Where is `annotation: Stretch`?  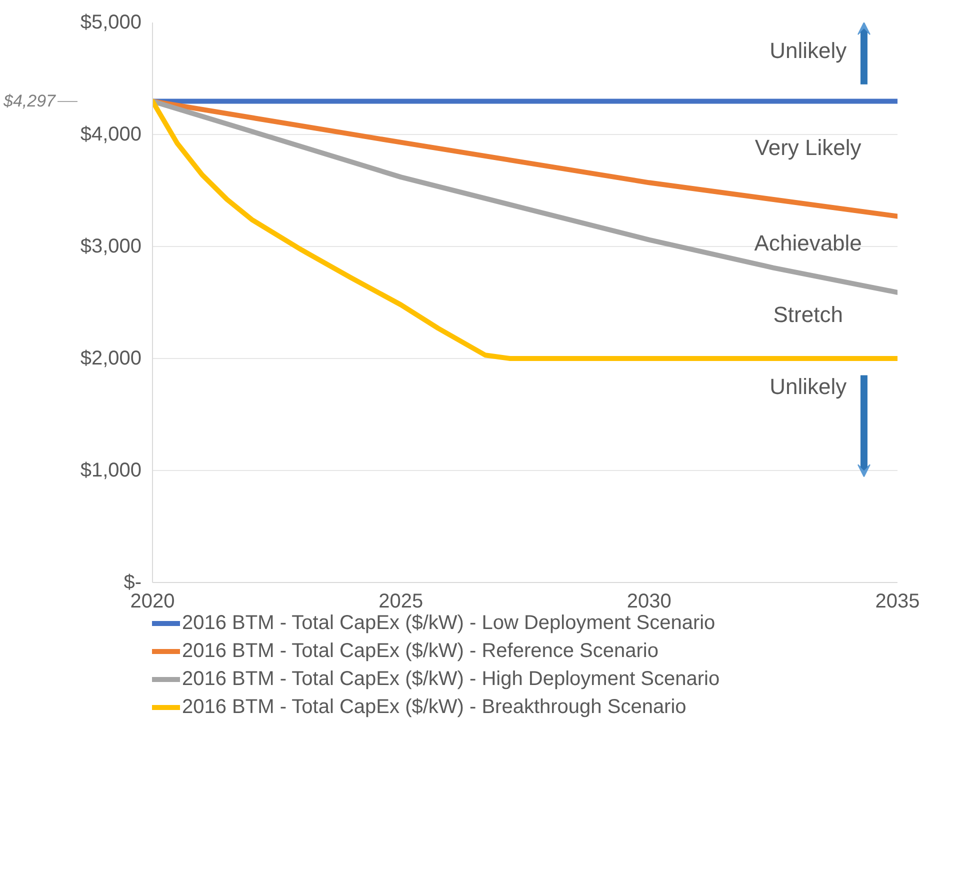 annotation: Stretch is located at coordinates (808, 314).